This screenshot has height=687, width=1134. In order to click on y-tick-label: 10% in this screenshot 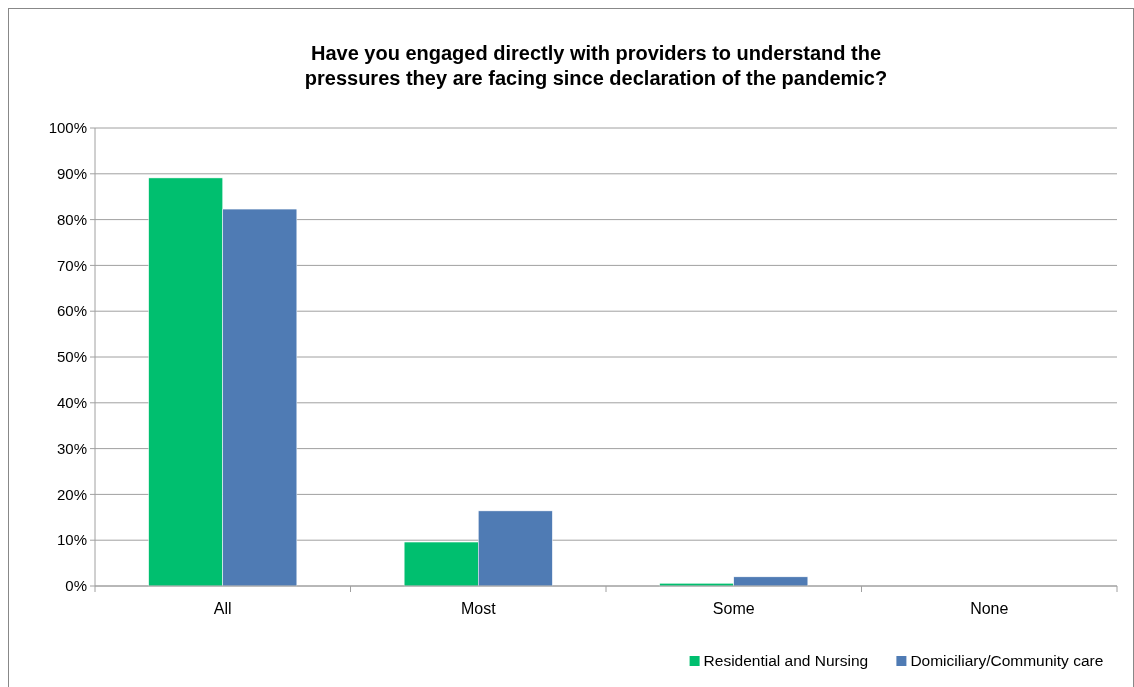, I will do `click(71, 540)`.